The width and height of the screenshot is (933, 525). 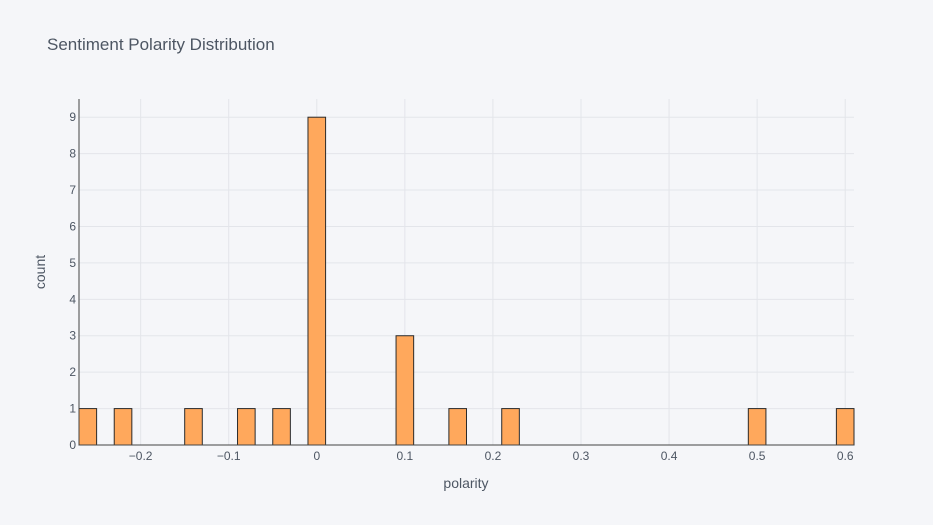 I want to click on y-tick-label: 0, so click(x=72, y=445).